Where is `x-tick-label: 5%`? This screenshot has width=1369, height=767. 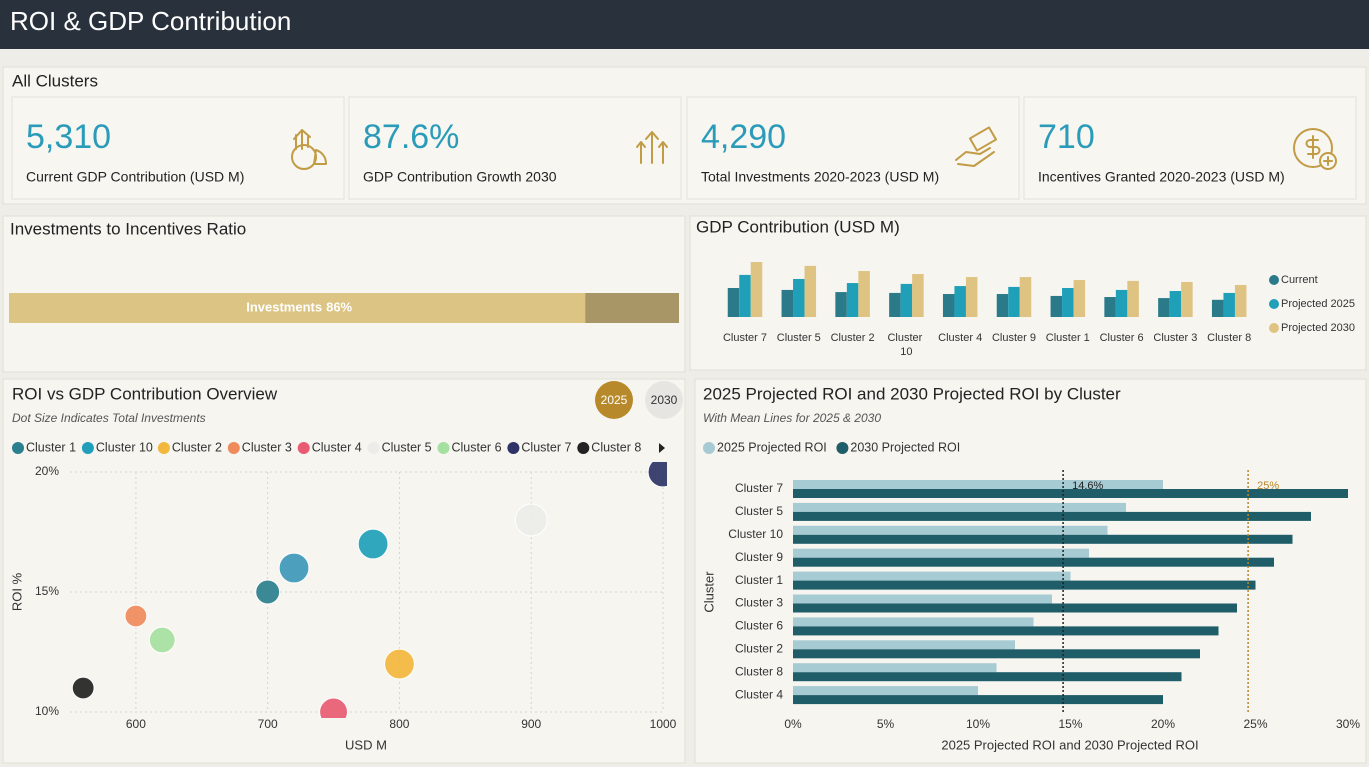 x-tick-label: 5% is located at coordinates (886, 724).